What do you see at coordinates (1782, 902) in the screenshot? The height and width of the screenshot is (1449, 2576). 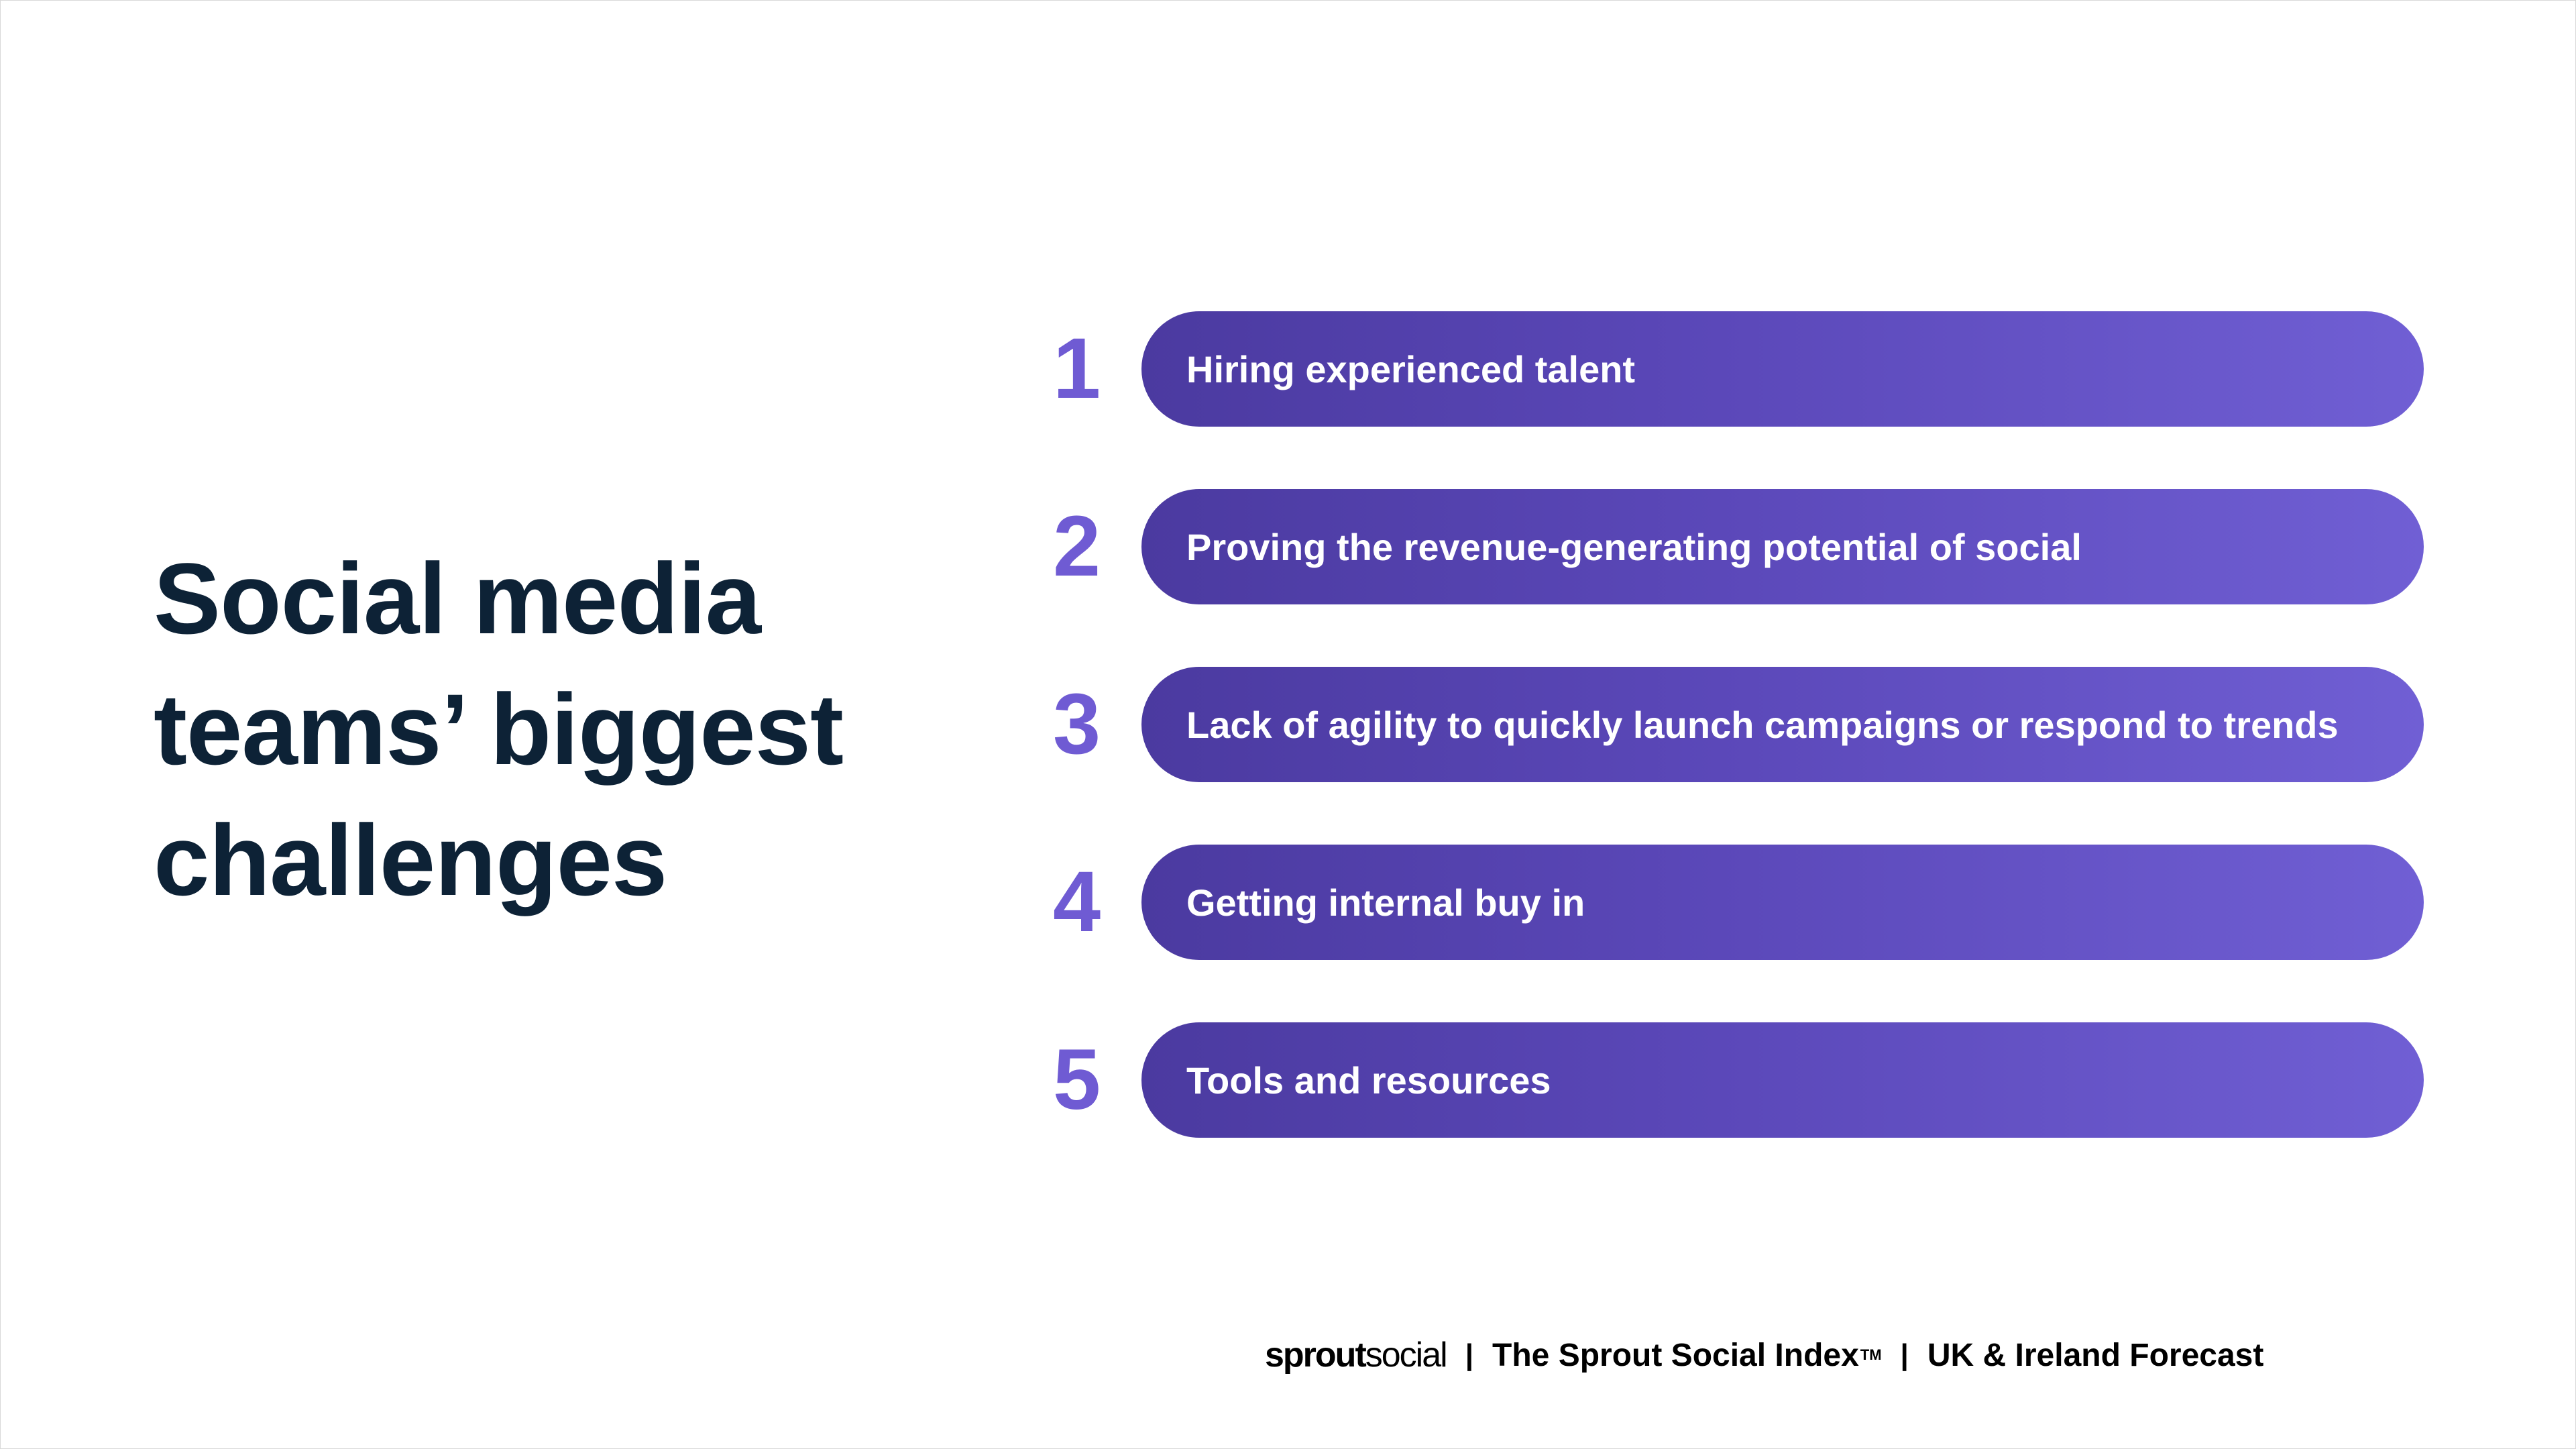 I see `challenge-pill: Getting internal buy in` at bounding box center [1782, 902].